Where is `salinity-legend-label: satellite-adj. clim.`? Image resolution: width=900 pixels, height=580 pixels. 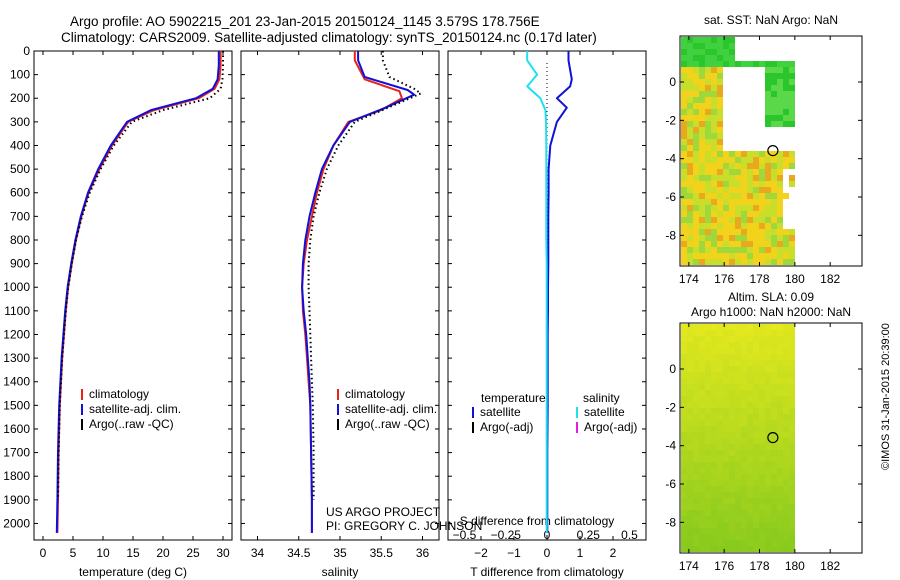 salinity-legend-label: satellite-adj. clim. is located at coordinates (391, 409).